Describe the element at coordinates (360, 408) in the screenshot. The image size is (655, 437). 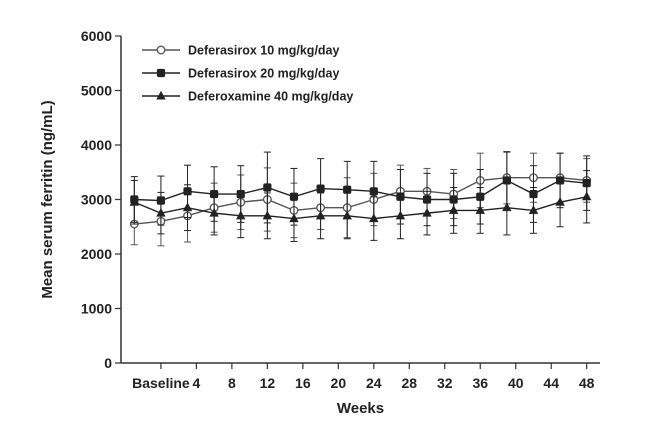
I see `x-axis-title: Weeks` at that location.